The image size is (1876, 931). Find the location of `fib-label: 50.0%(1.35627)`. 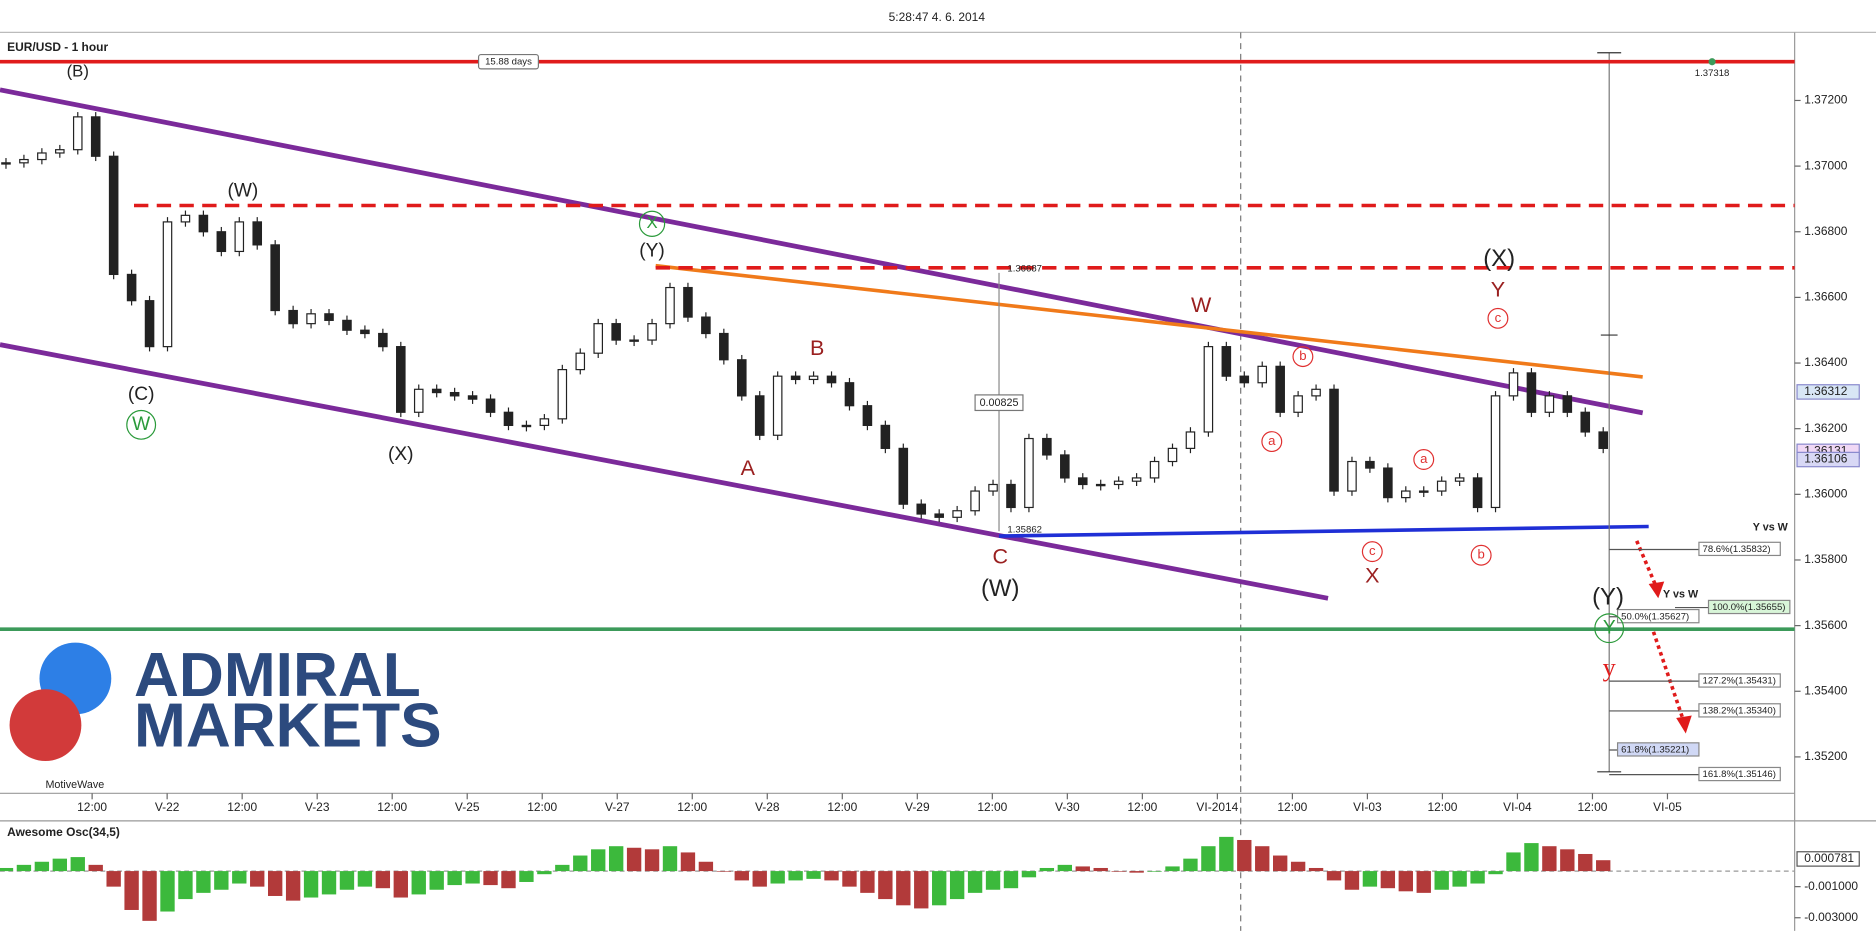

fib-label: 50.0%(1.35627) is located at coordinates (1655, 616).